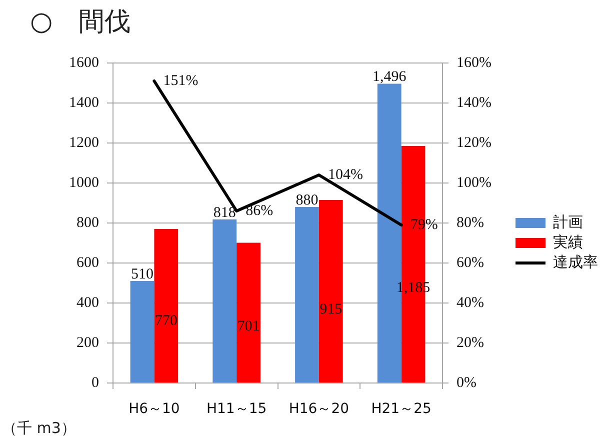 This screenshot has width=609, height=443. Describe the element at coordinates (236, 409) in the screenshot. I see `x-tick-label: H11～15` at that location.